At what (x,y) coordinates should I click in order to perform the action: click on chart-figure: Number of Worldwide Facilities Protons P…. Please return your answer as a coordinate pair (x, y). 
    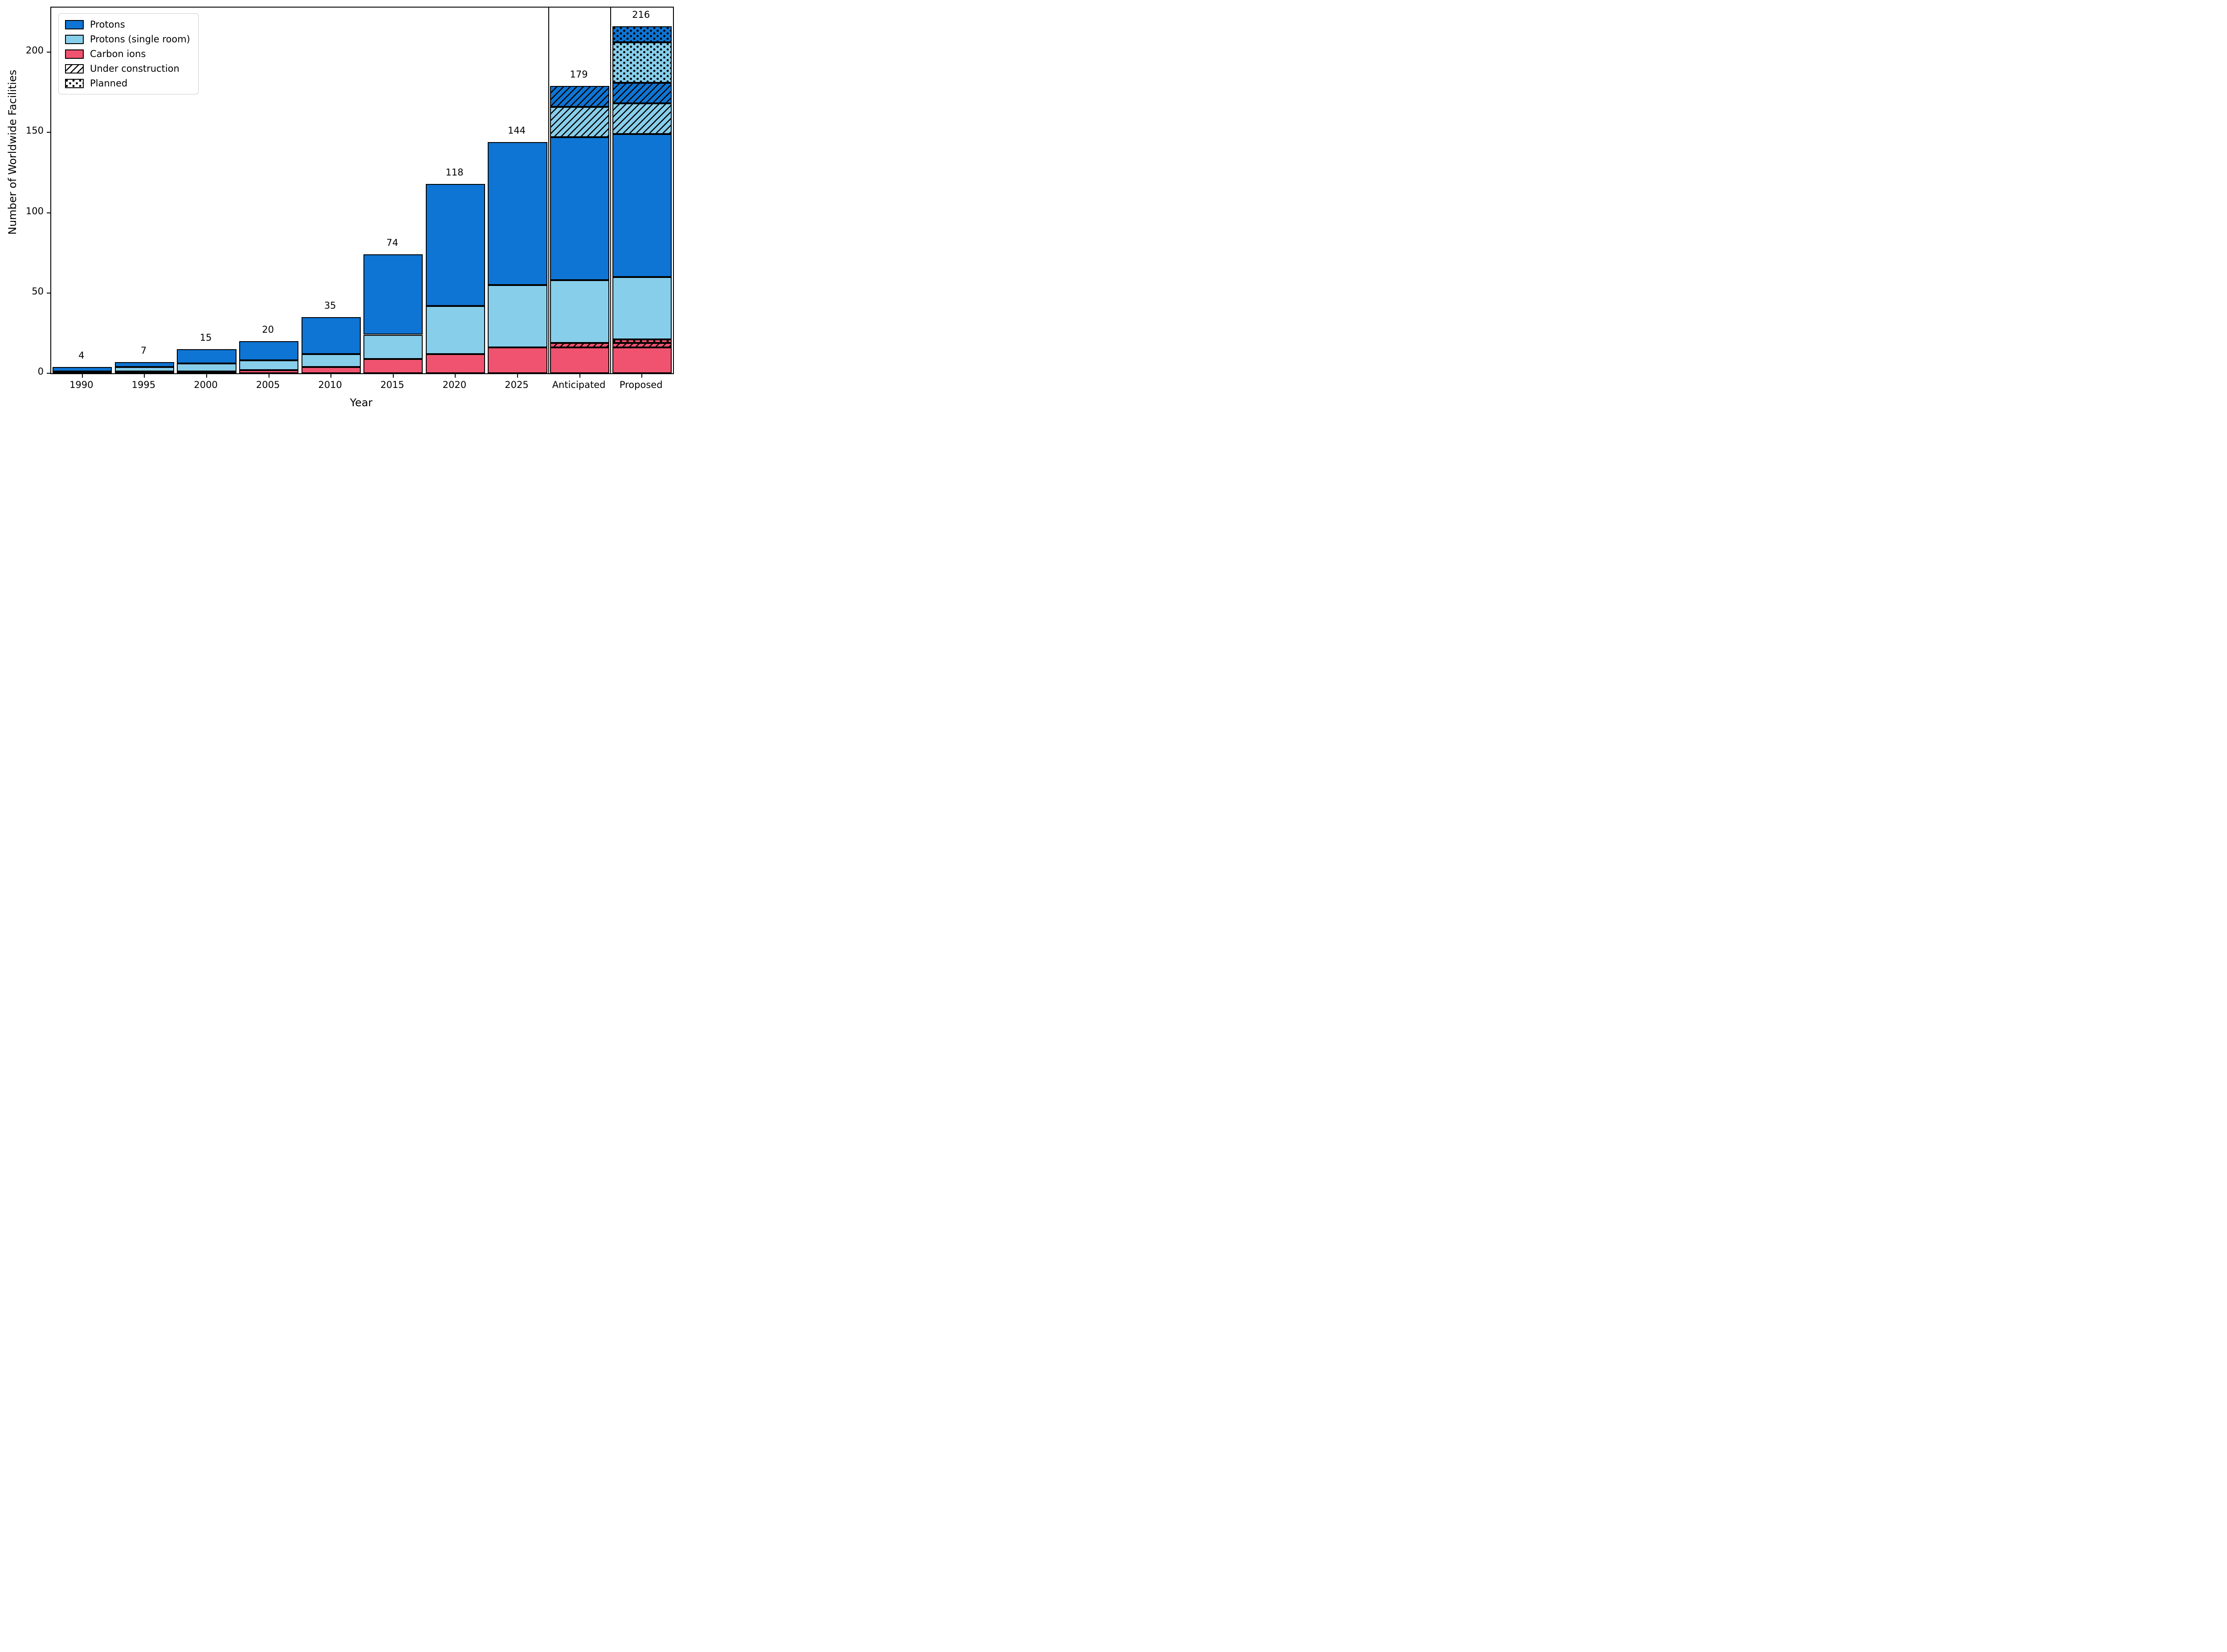
    Looking at the image, I should click on (338, 206).